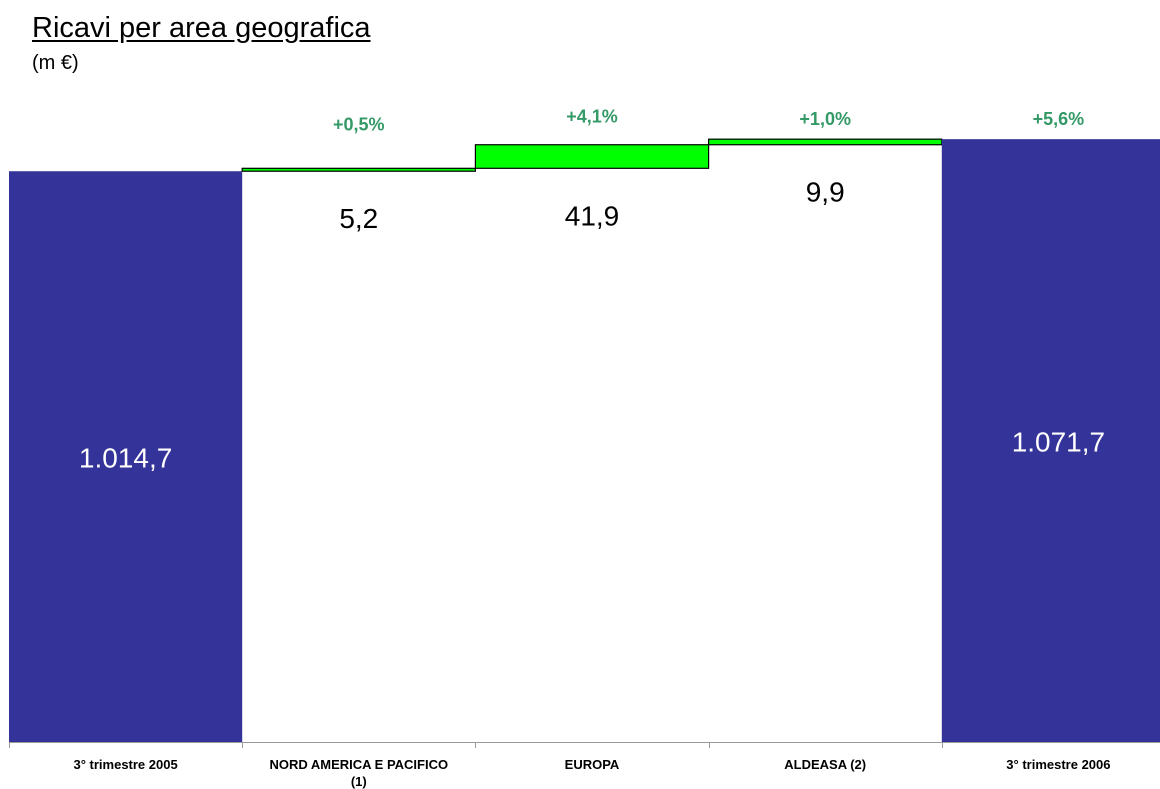  I want to click on value-label: 9,9, so click(825, 192).